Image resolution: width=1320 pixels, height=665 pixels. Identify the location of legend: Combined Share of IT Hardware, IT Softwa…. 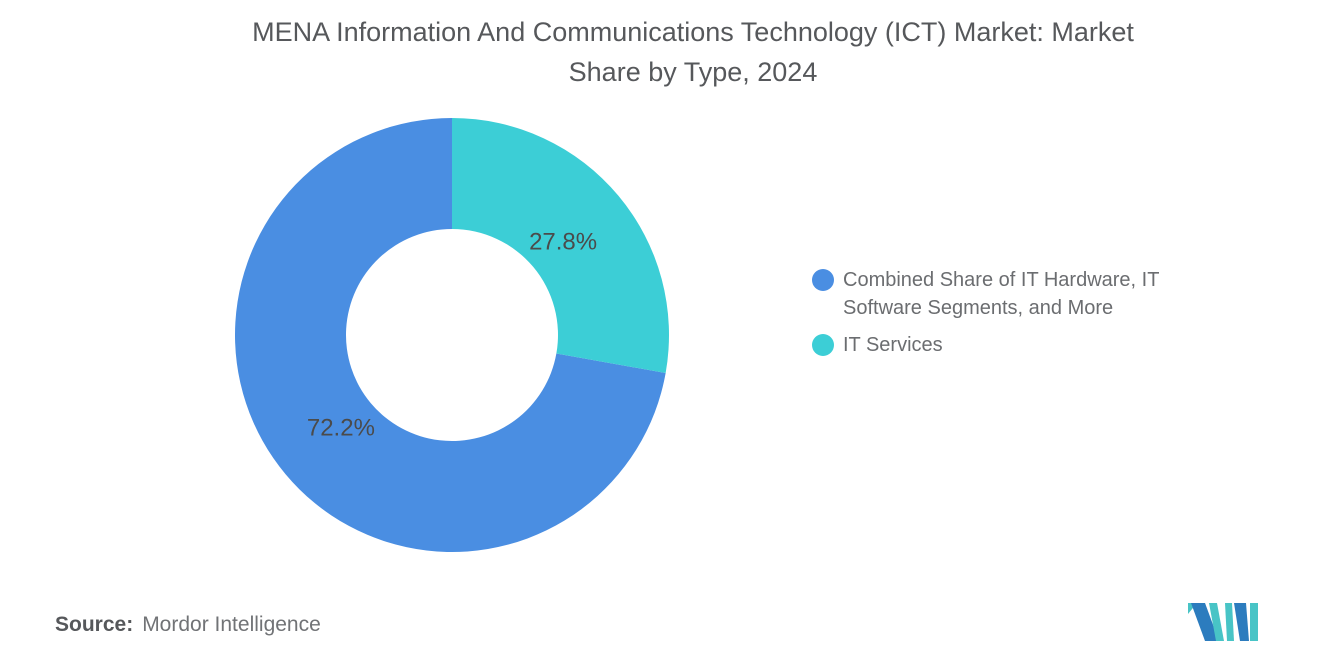
(1012, 317).